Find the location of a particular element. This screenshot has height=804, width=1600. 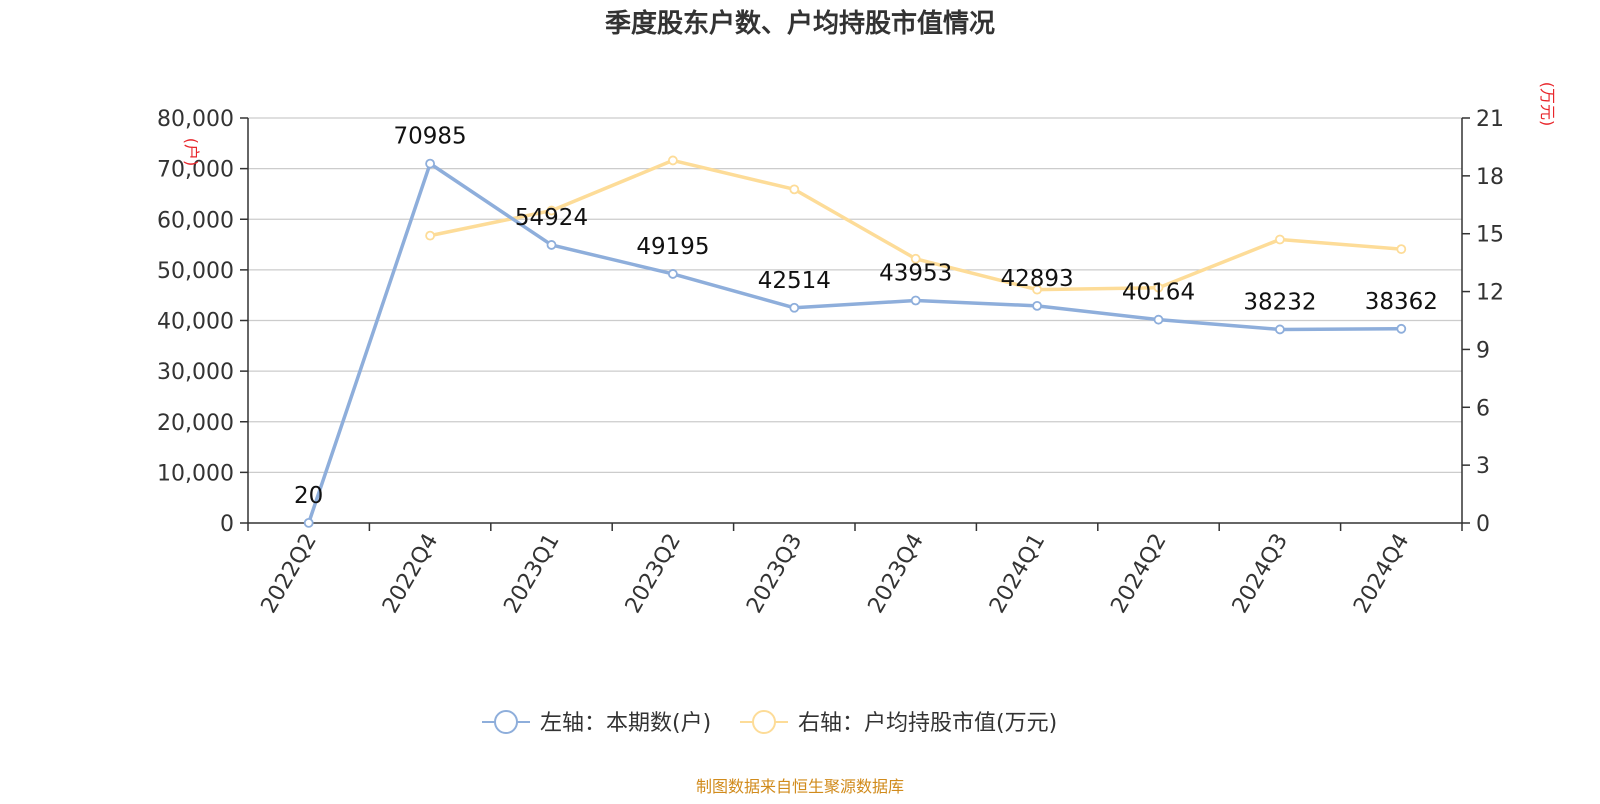

left-axis-tick-label: 70,000 is located at coordinates (195, 170).